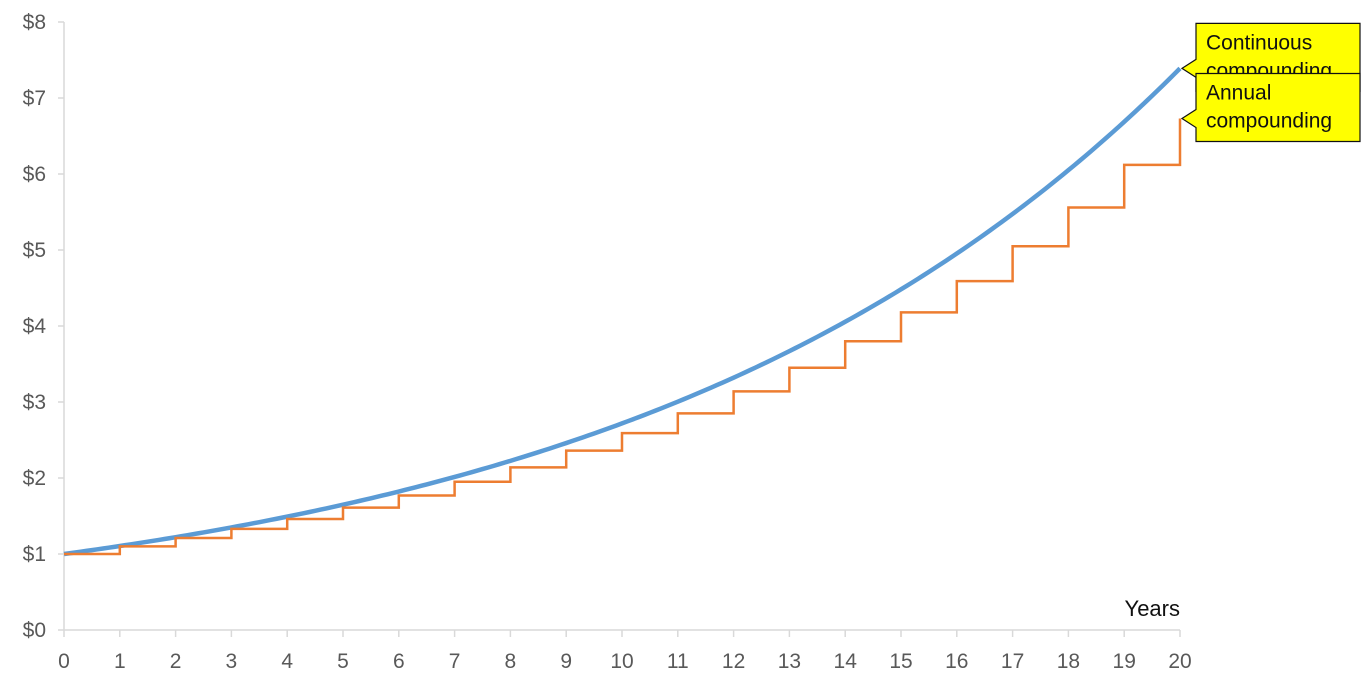 The width and height of the screenshot is (1363, 679). I want to click on y-tick-label: $8, so click(34, 22).